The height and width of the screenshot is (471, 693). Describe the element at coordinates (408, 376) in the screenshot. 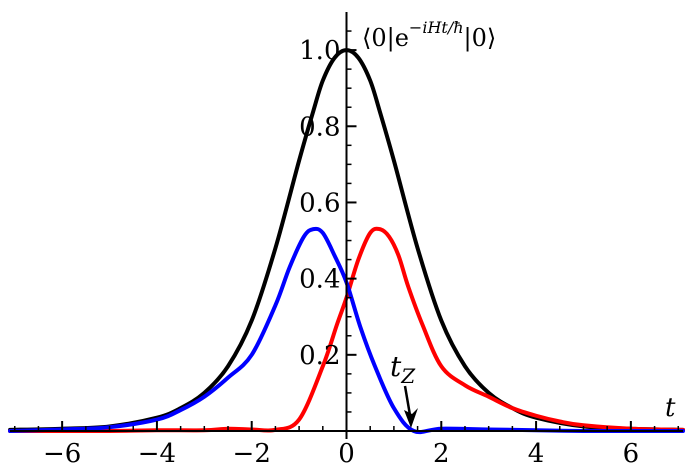

I see `tz-label-subscript: Z` at that location.